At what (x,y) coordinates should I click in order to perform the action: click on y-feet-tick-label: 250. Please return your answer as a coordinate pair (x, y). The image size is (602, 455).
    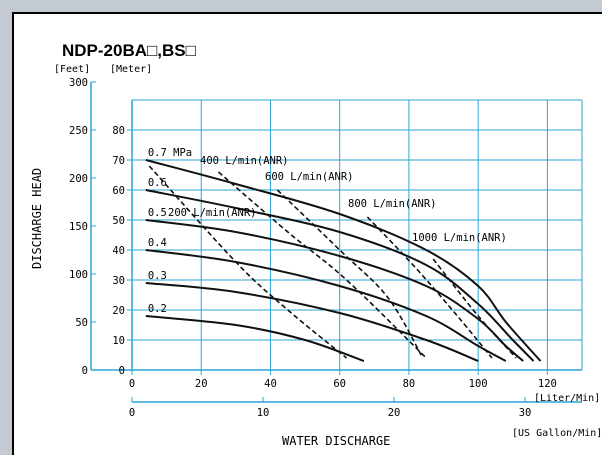
    Looking at the image, I should click on (78, 131).